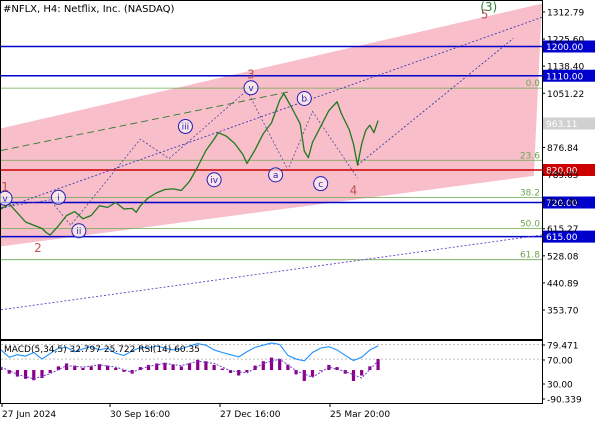 The height and width of the screenshot is (429, 596). I want to click on indicator-panel-frame, so click(271, 372).